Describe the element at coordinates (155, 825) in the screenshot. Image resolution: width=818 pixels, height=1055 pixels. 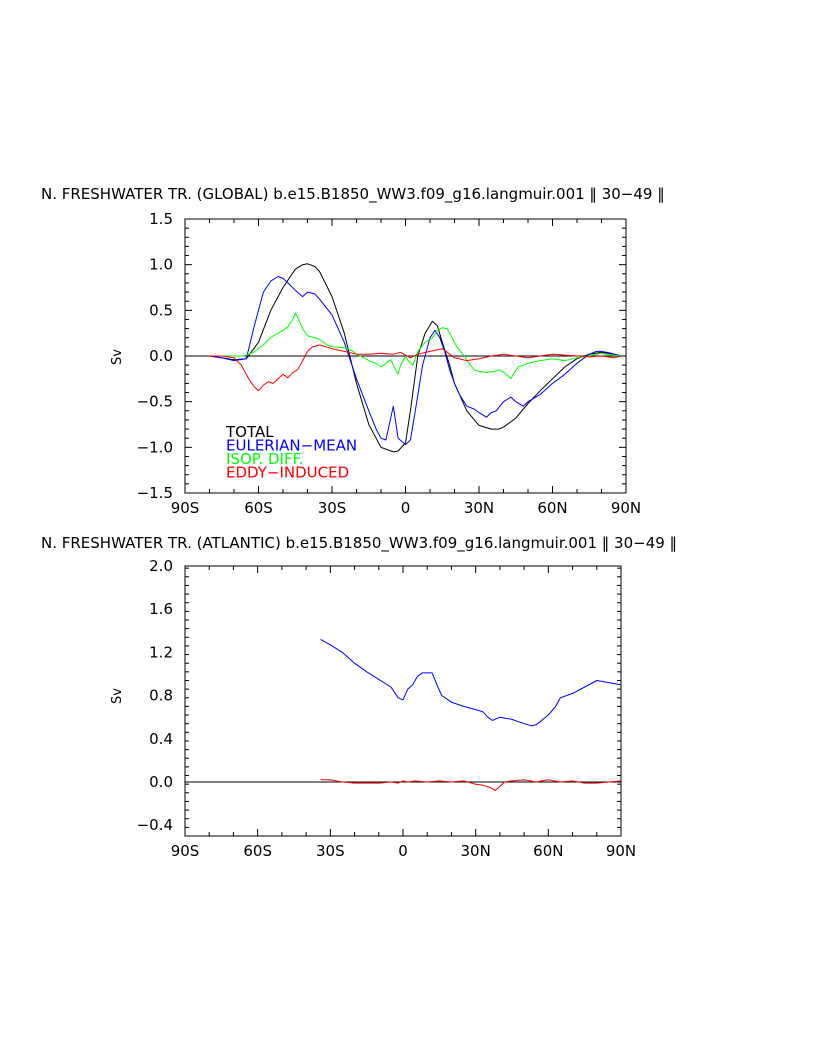
I see `y-tick-label: −0.4` at that location.